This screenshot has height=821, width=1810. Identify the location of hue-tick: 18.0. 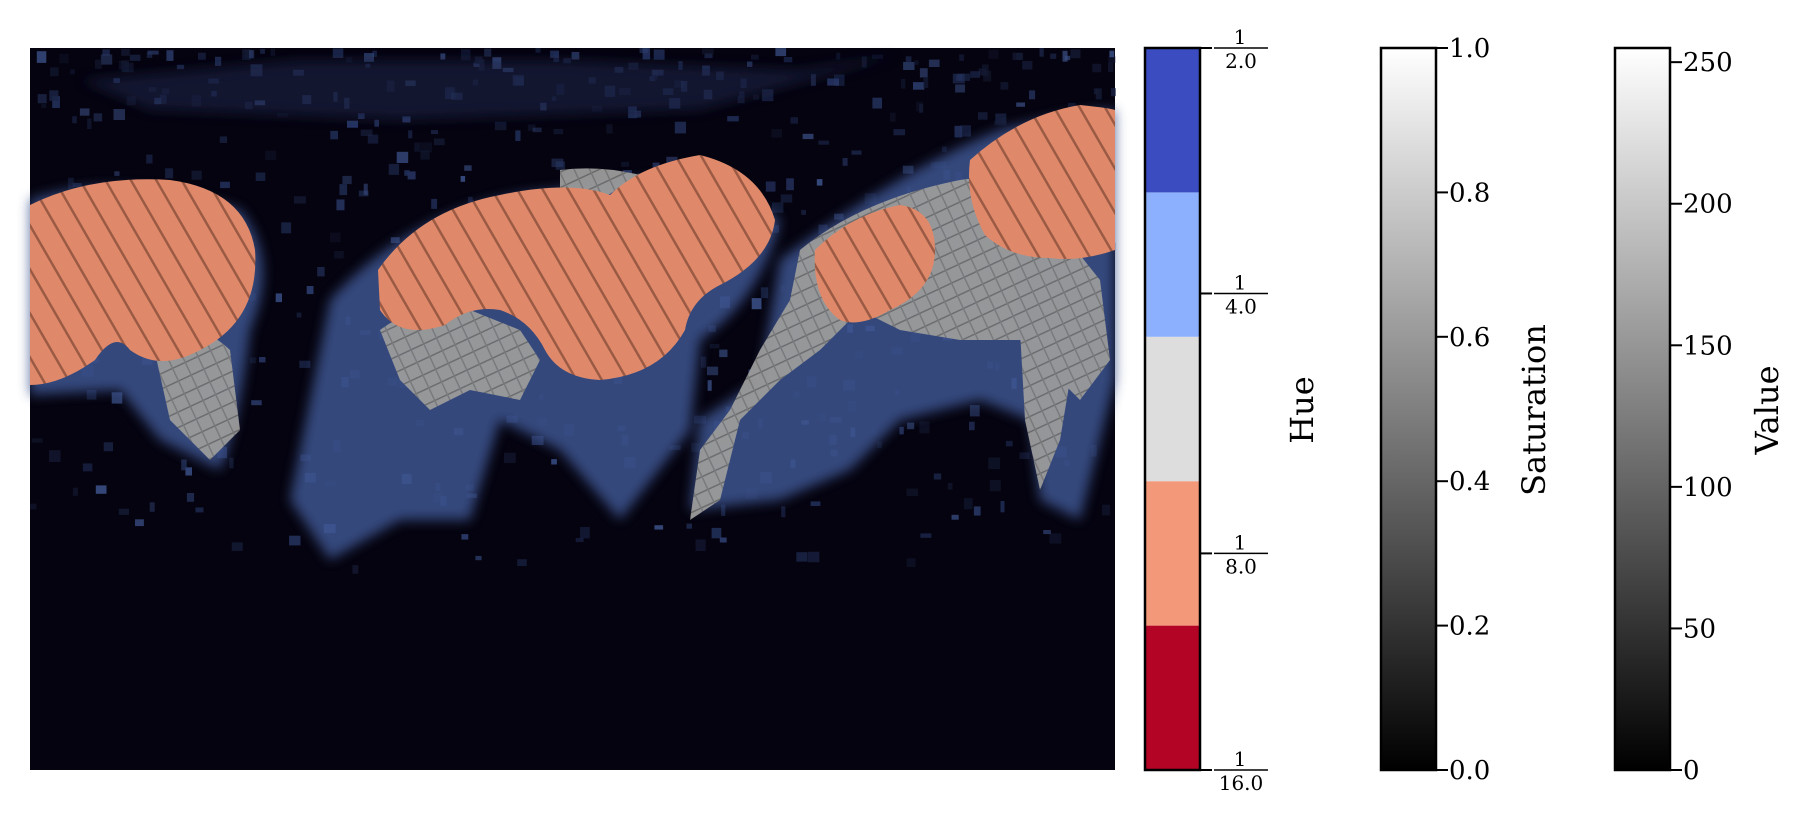
(1234, 554).